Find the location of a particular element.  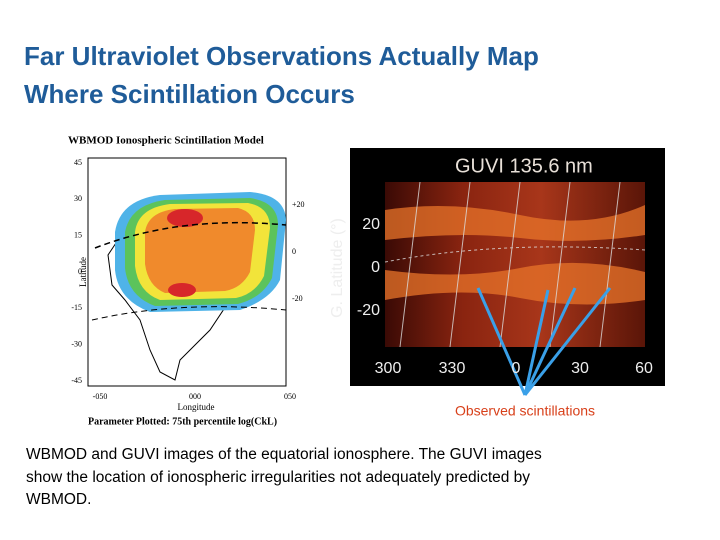

caption-line: WBMOD. is located at coordinates (58, 499).